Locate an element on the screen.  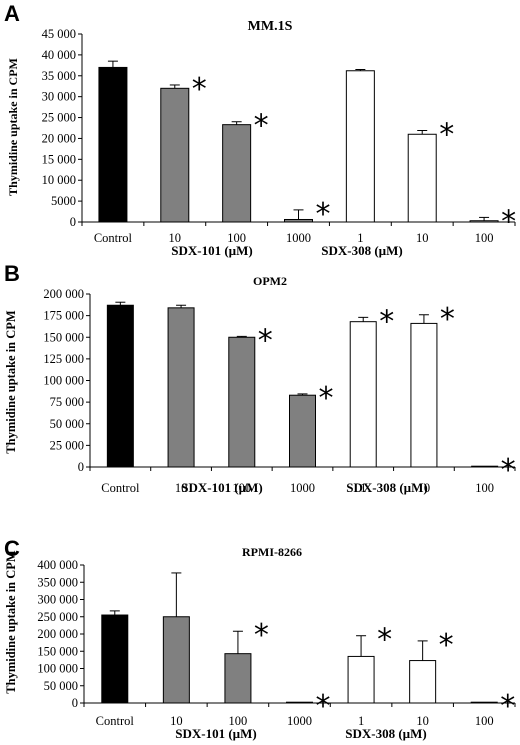
y-tick-label: 40 000 is located at coordinates (59, 55).